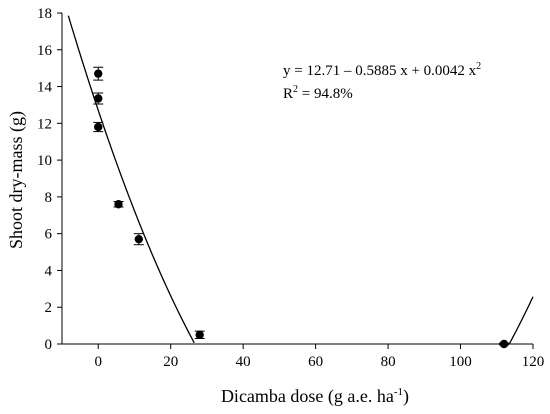  Describe the element at coordinates (49, 308) in the screenshot. I see `y-tick-label: 2` at that location.